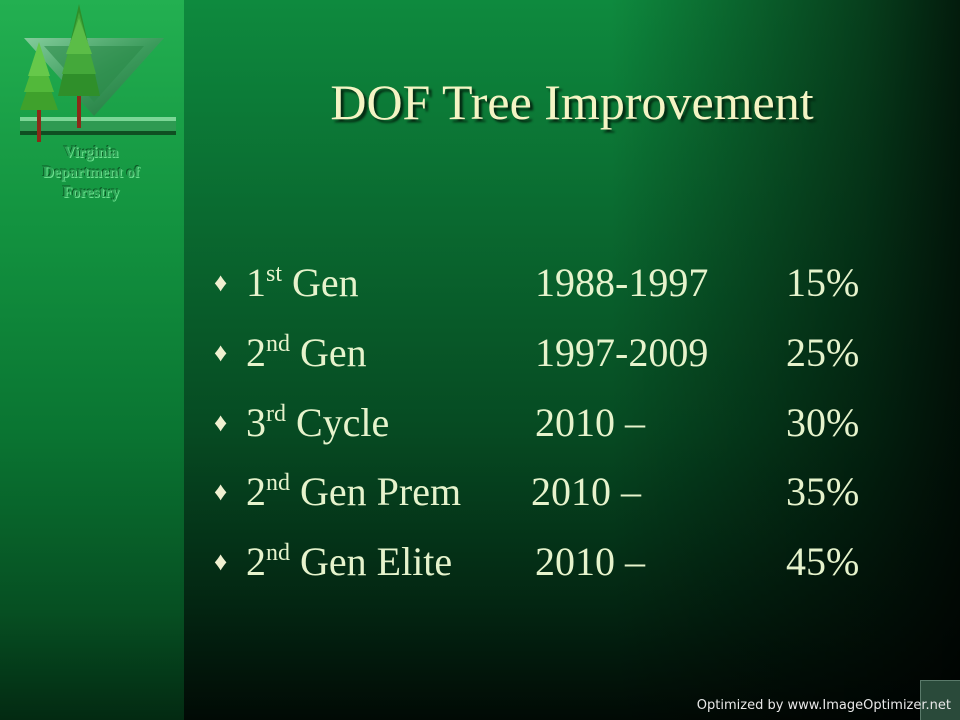 The height and width of the screenshot is (720, 960). What do you see at coordinates (572, 102) in the screenshot?
I see `slide-title: DOF Tree Improvement` at bounding box center [572, 102].